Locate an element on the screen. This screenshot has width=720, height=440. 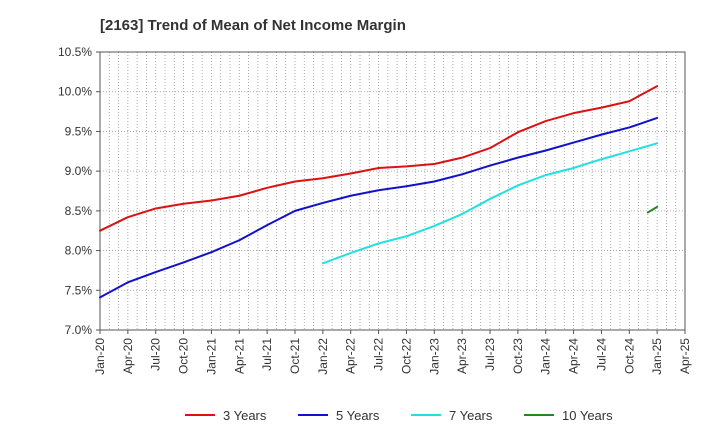
y-tick-label: 10.0% is located at coordinates (75, 92).